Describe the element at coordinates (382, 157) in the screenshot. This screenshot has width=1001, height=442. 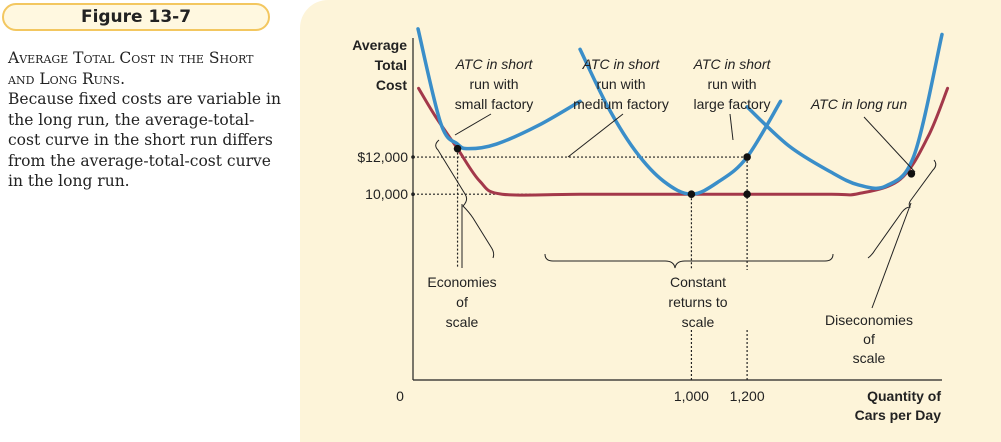
I see `y-tick-label: $12,000` at that location.